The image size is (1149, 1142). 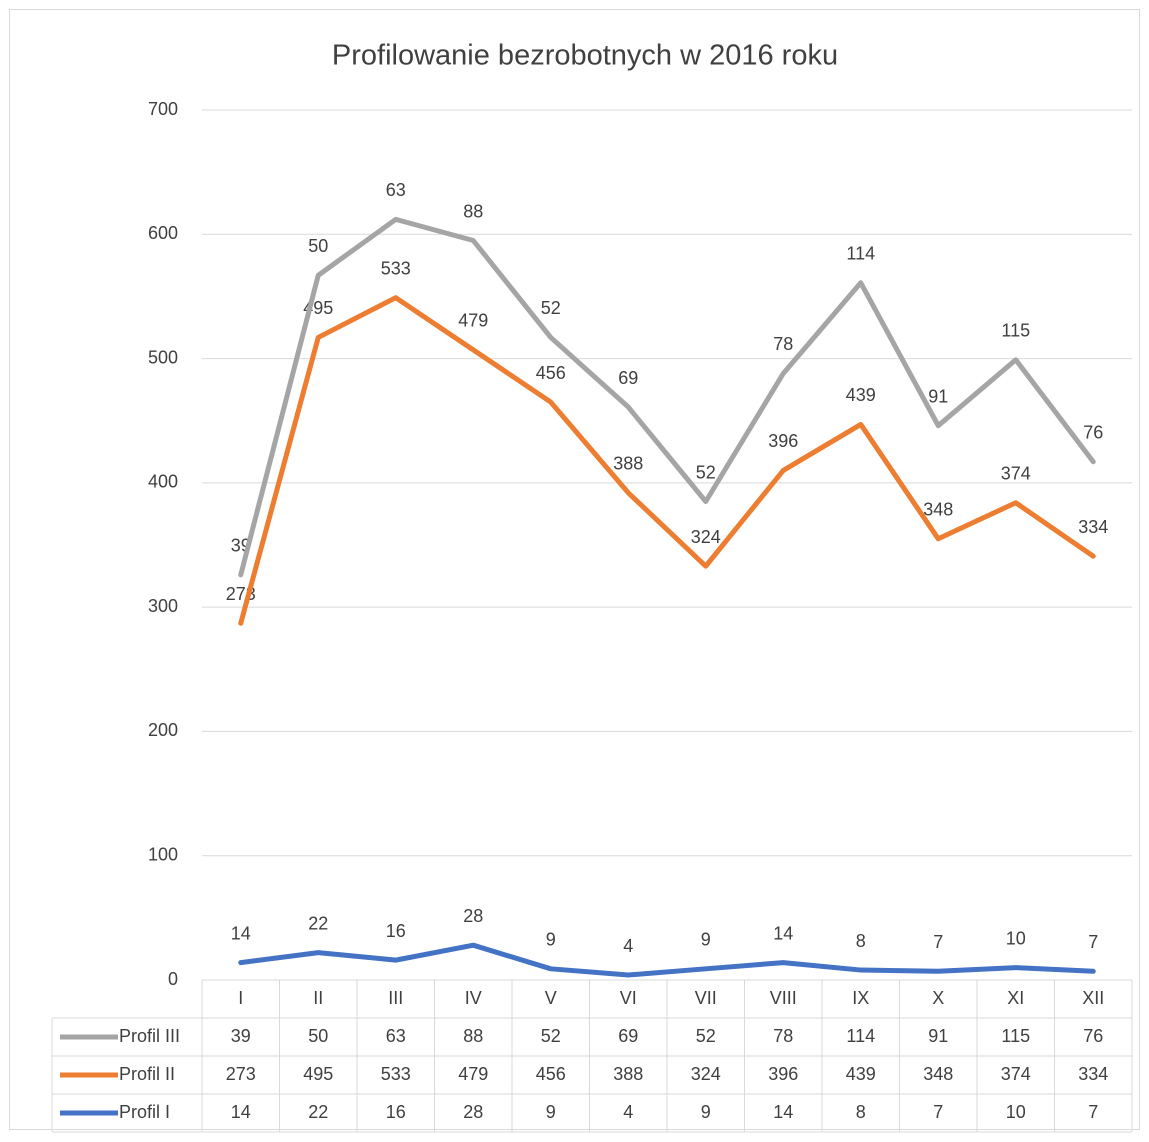 I want to click on data-label: 114, so click(x=860, y=254).